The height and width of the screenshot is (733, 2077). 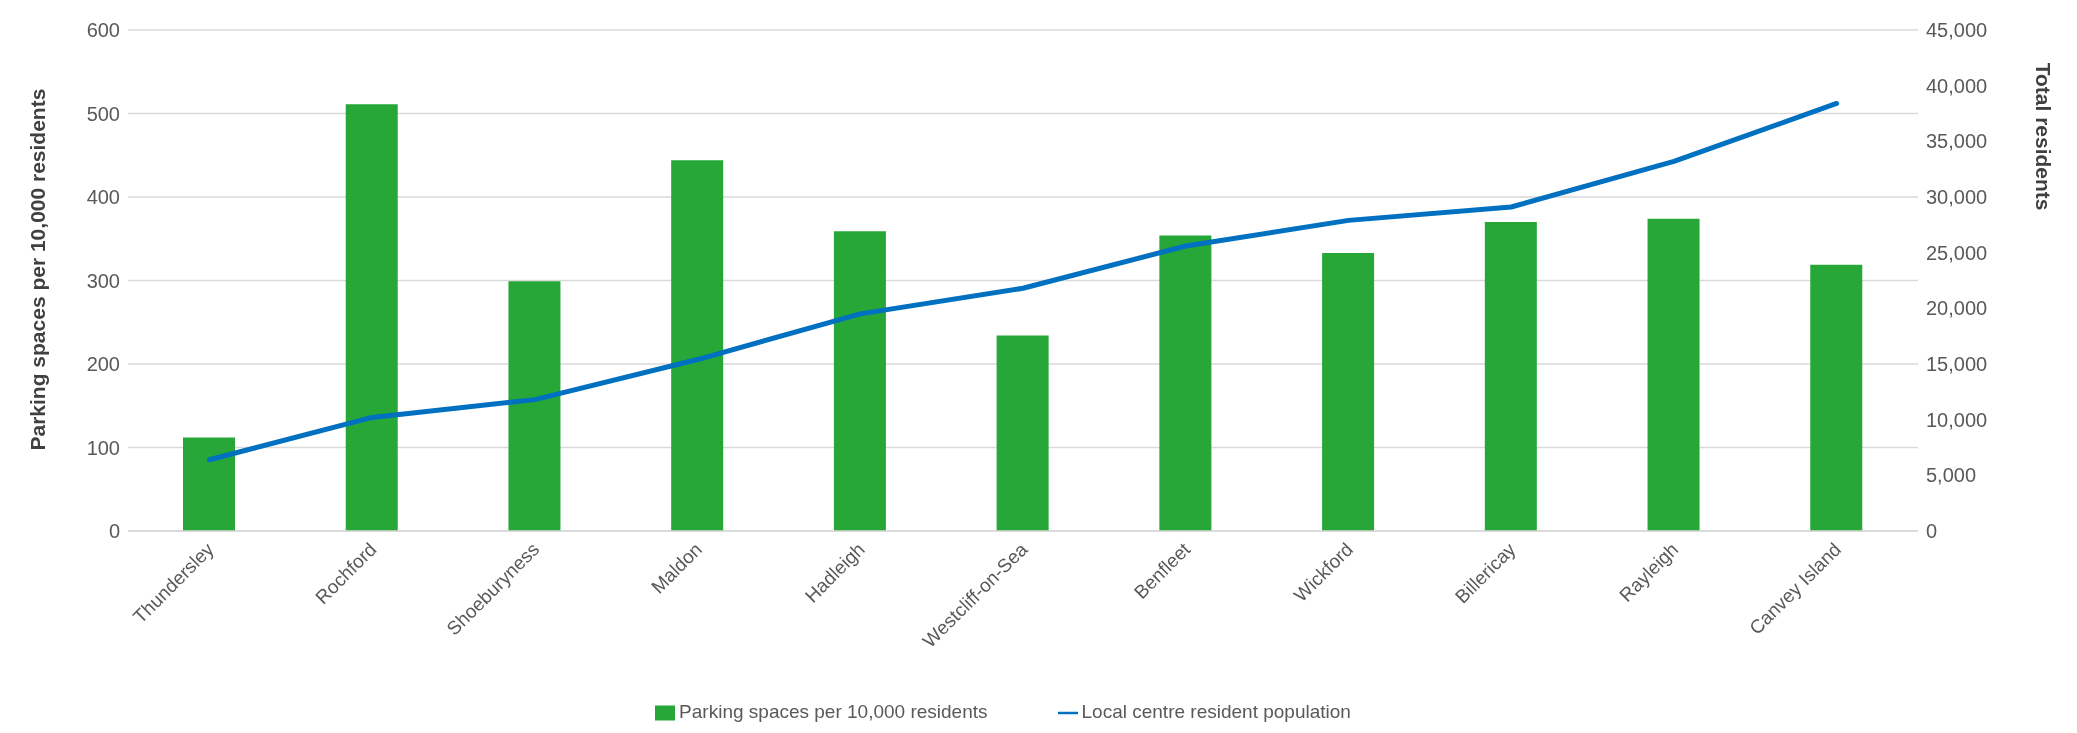 What do you see at coordinates (1951, 475) in the screenshot?
I see `y2-tick-label: 5,000` at bounding box center [1951, 475].